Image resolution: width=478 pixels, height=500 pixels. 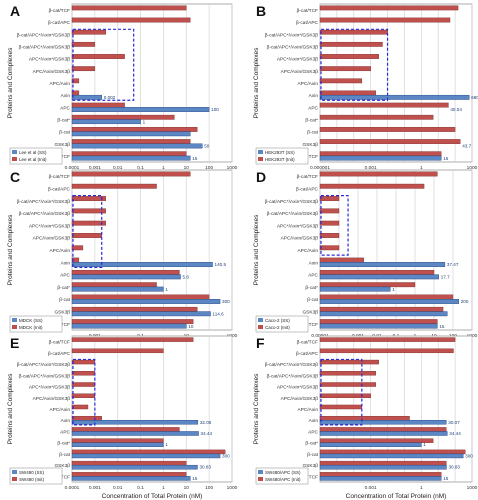 I want to click on panel-letter: C, so click(x=15, y=177).